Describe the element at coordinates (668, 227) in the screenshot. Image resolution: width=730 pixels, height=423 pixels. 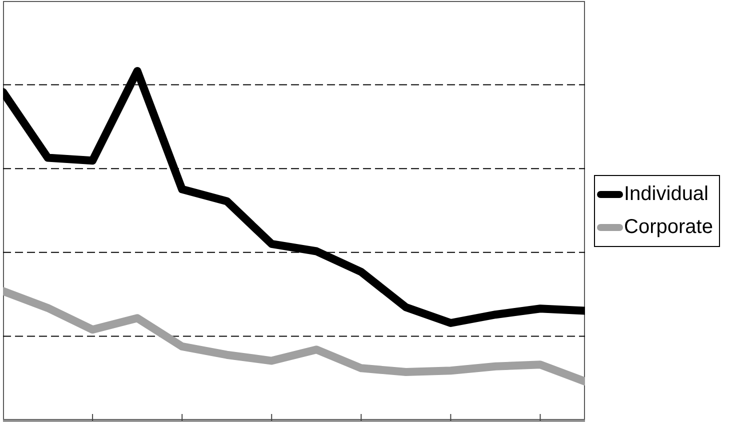
I see `legend-label: Corporate` at that location.